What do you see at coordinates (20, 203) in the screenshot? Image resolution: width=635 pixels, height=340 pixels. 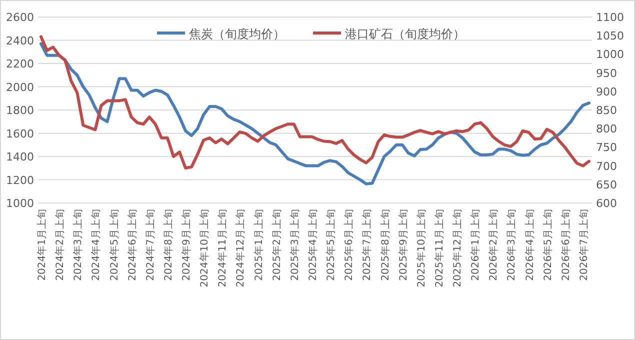 I see `y-tick-label: 1000` at bounding box center [20, 203].